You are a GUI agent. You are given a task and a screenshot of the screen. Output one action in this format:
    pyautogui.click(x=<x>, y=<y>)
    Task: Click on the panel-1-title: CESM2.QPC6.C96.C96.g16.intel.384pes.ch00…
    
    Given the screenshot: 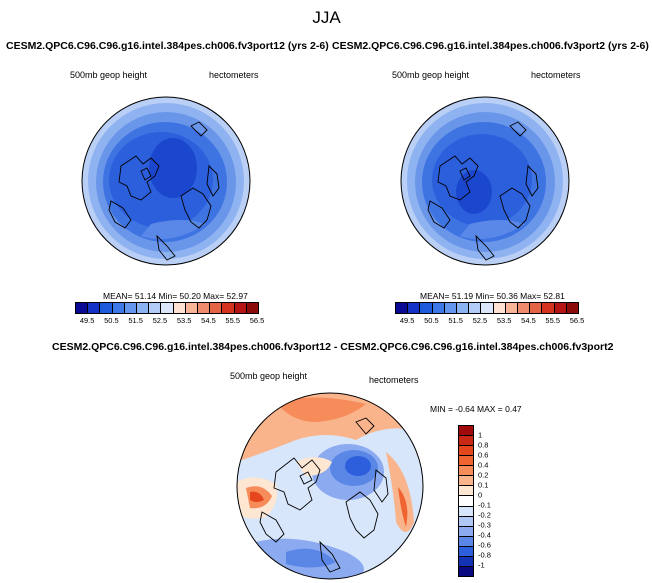 What is the action you would take?
    pyautogui.click(x=167, y=46)
    